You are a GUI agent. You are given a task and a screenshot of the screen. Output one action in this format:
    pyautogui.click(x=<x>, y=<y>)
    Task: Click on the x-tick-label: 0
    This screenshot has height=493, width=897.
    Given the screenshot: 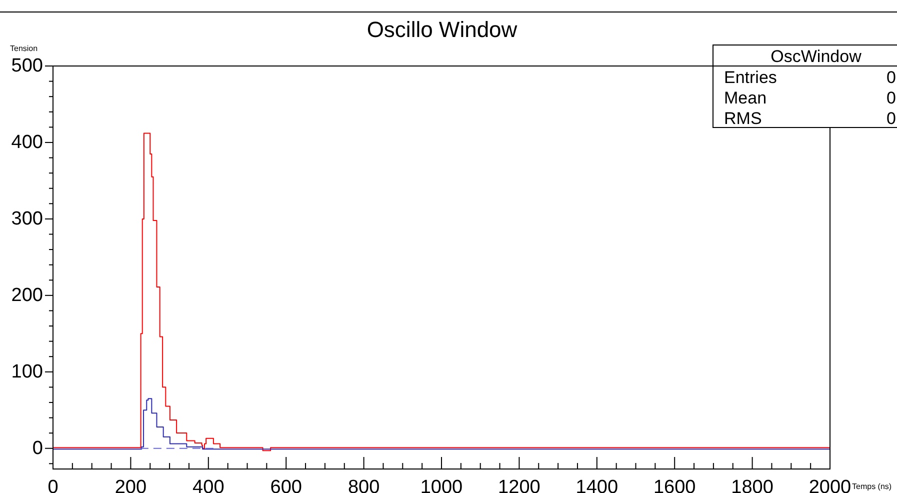 What is the action you would take?
    pyautogui.click(x=53, y=484)
    